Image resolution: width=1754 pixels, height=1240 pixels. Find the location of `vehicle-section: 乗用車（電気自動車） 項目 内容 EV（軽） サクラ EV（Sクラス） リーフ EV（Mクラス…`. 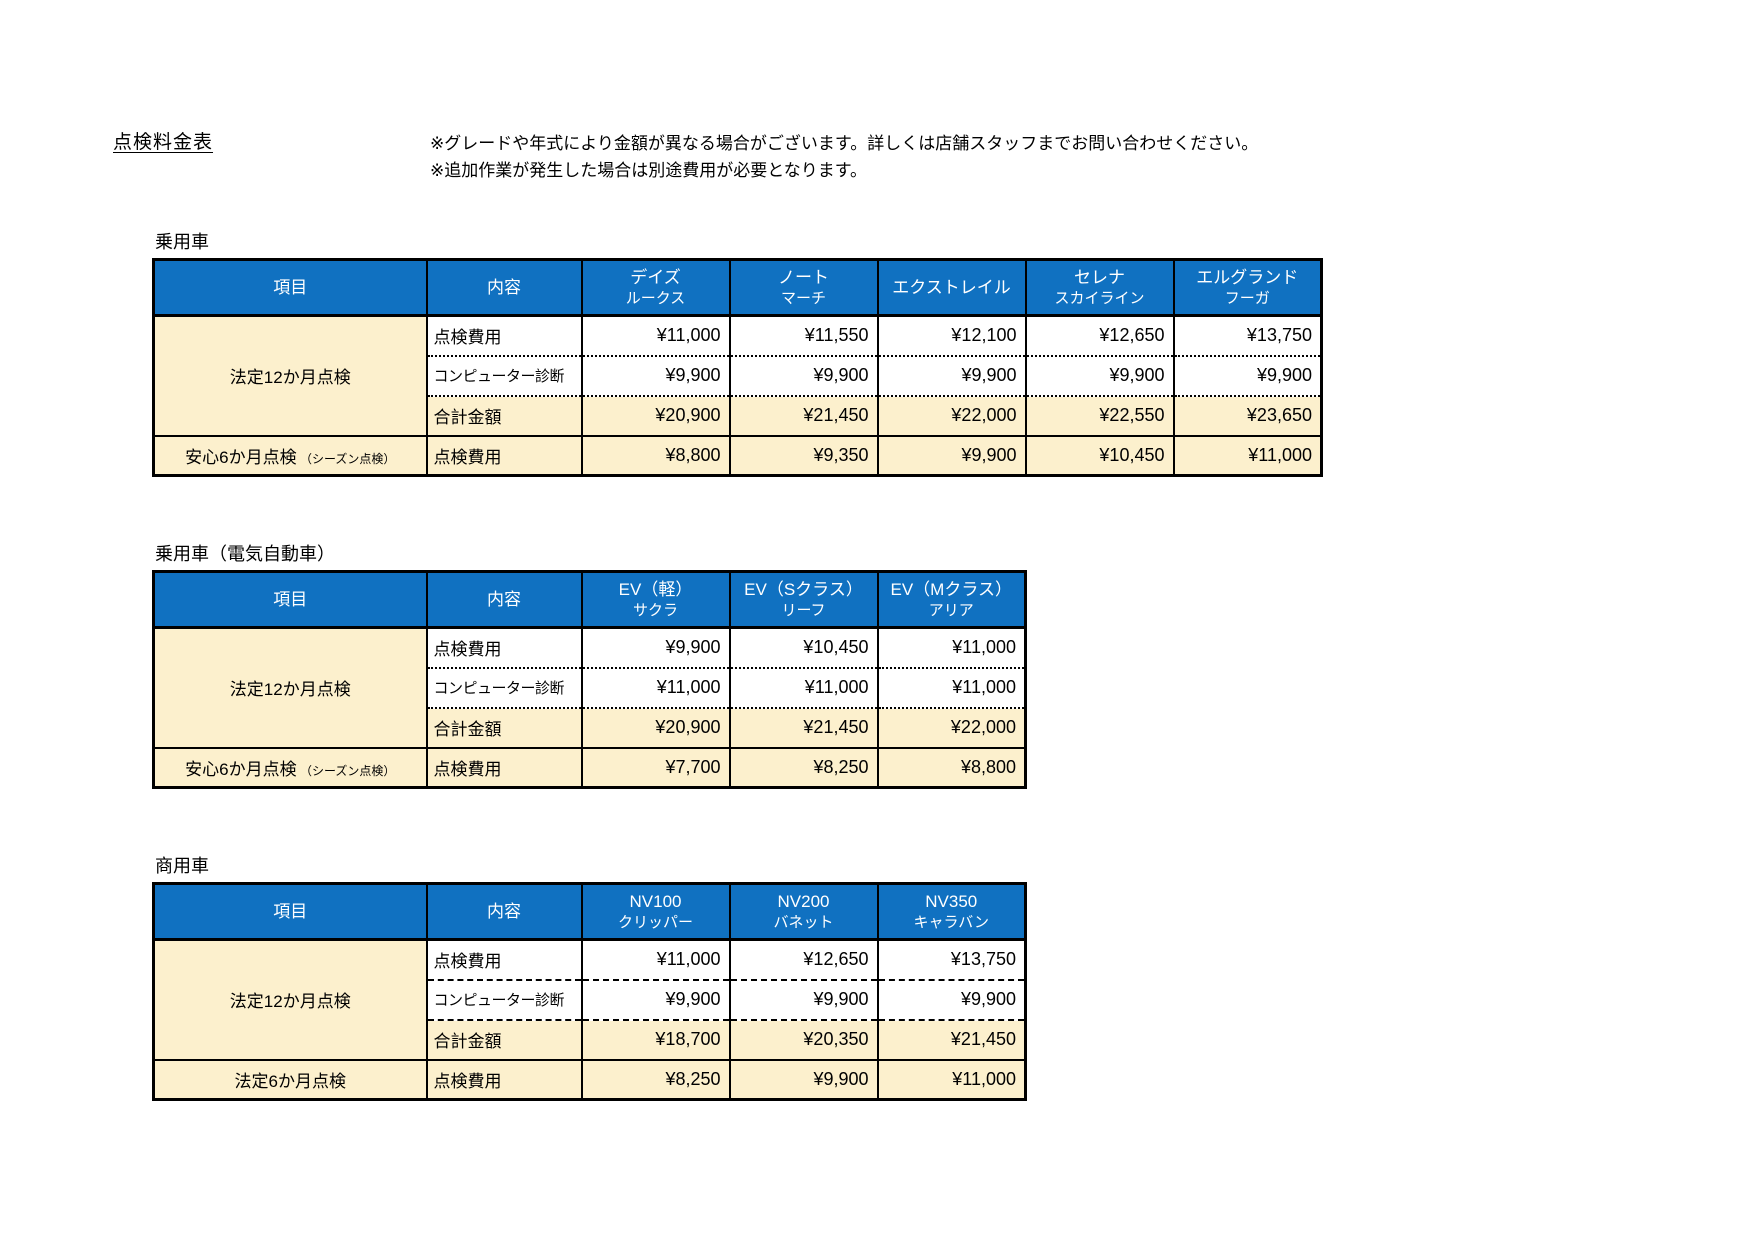

vehicle-section: 乗用車（電気自動車） 項目 内容 EV（軽） サクラ EV（Sクラス） リーフ EV（Mクラス… is located at coordinates (589, 664).